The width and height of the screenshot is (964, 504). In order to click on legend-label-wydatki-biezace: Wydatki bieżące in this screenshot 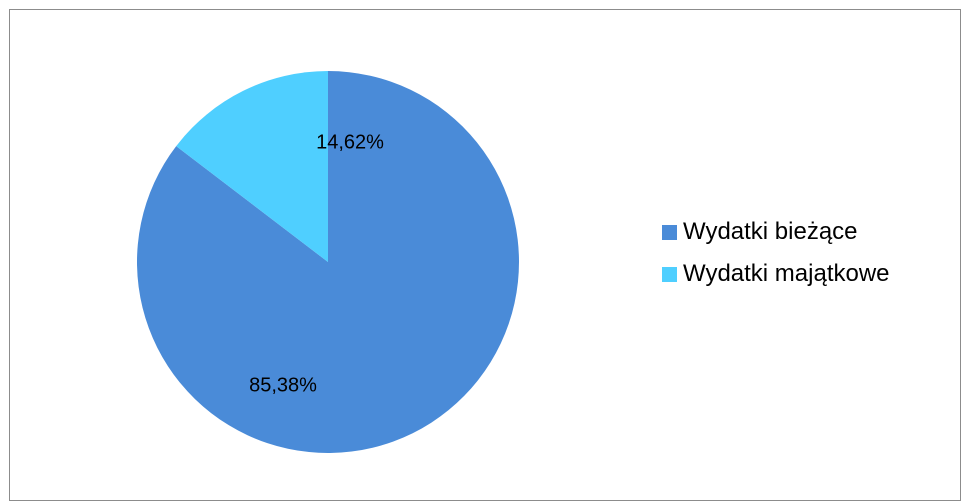, I will do `click(770, 231)`.